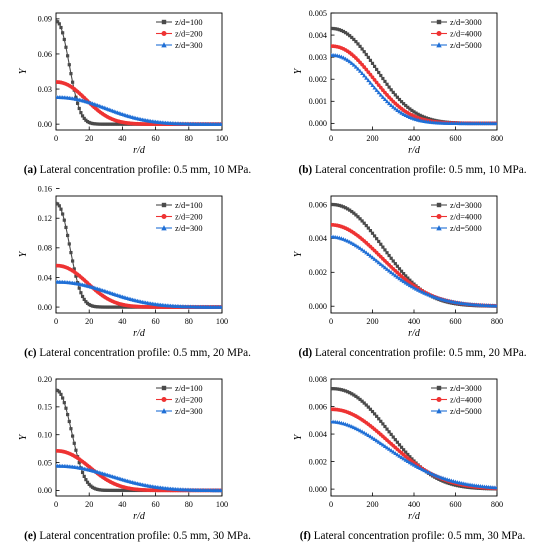  Describe the element at coordinates (30, 170) in the screenshot. I see `caption-label: (a)` at that location.